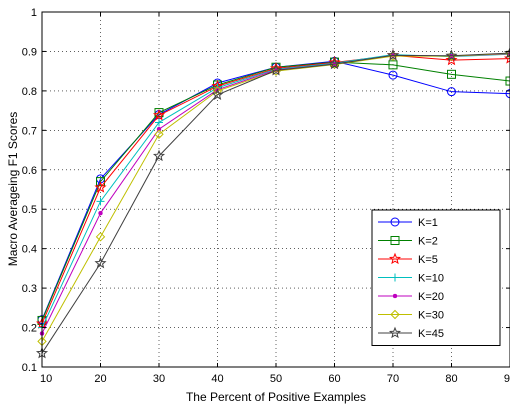  I want to click on legend-label: K=1, so click(428, 223).